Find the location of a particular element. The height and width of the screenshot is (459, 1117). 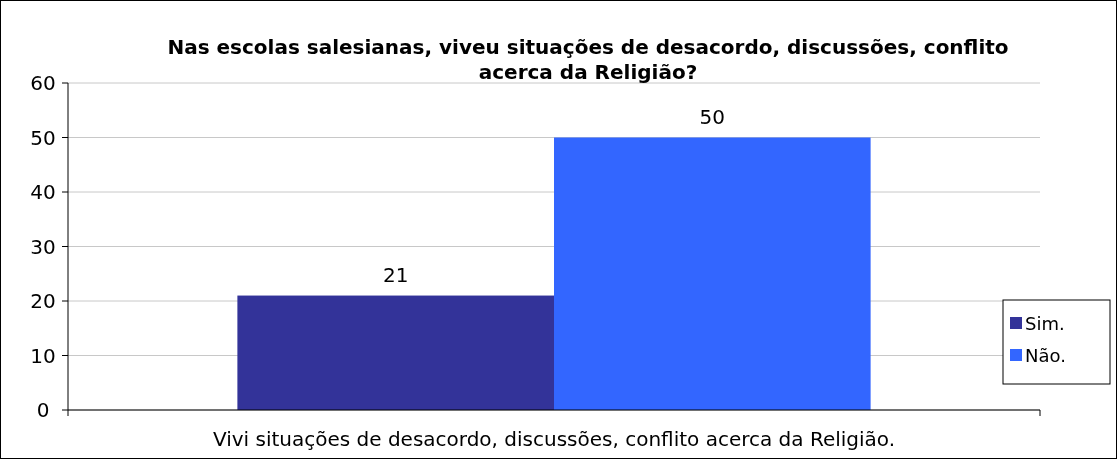

x-tick-label: Vivi situações de desacordo, discussões, conflito acerca da Religião. is located at coordinates (554, 439).